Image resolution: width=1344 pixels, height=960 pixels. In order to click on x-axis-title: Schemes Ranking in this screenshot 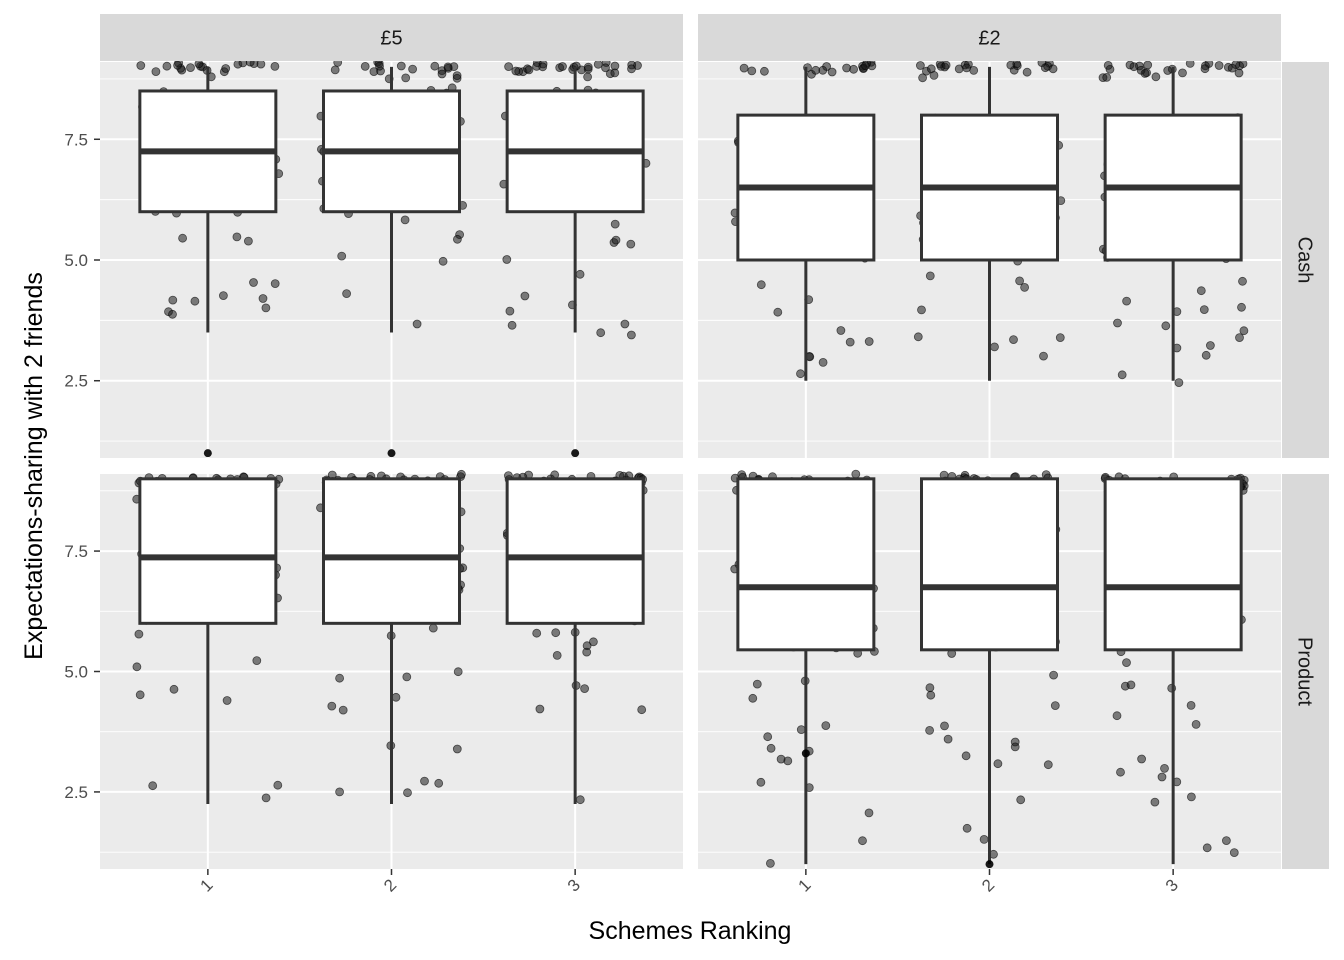, I will do `click(690, 931)`.